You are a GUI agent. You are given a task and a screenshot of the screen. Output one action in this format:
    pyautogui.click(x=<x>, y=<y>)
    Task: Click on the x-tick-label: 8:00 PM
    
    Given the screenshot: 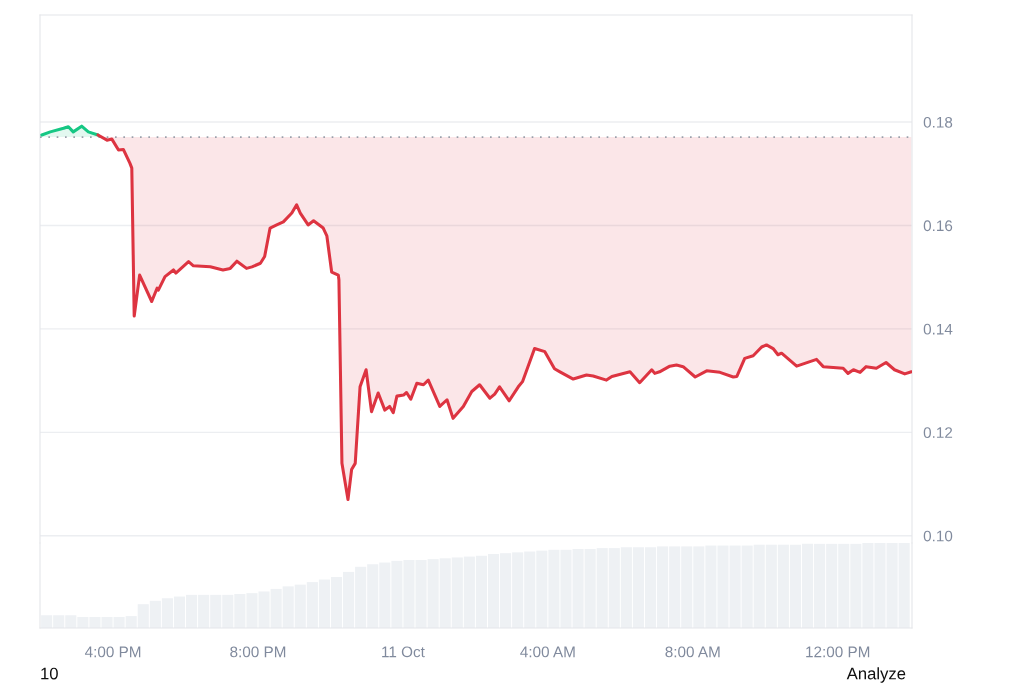 What is the action you would take?
    pyautogui.click(x=258, y=652)
    